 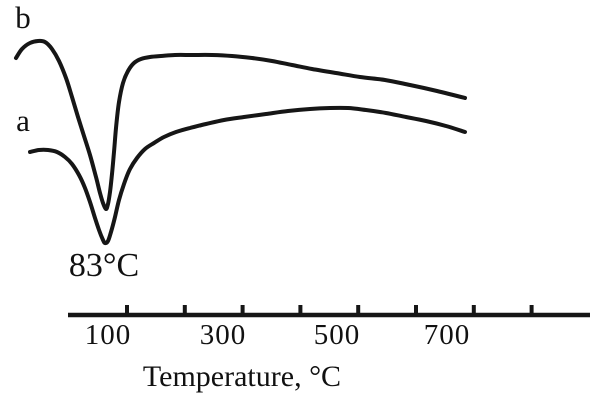 What do you see at coordinates (337, 335) in the screenshot?
I see `x-tick-label-500: 500` at bounding box center [337, 335].